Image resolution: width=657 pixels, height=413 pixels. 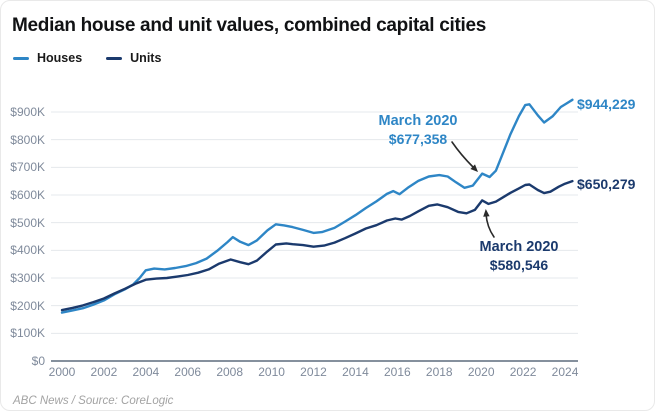 What do you see at coordinates (355, 372) in the screenshot?
I see `x-tick-label: 2014` at bounding box center [355, 372].